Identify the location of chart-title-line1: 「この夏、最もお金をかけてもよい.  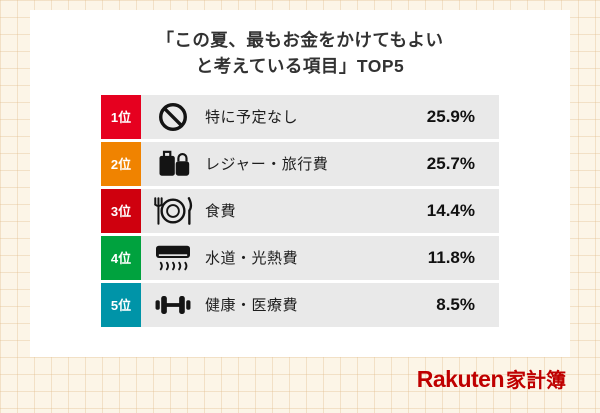
(300, 40).